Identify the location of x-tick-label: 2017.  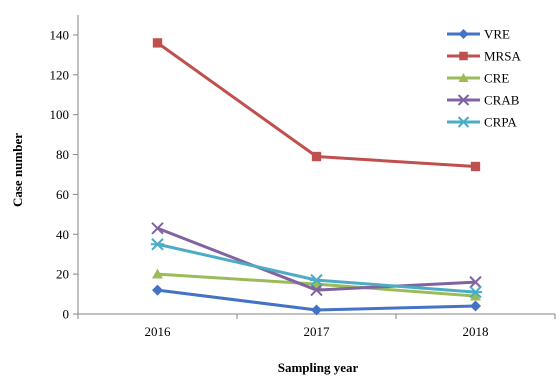
(317, 331).